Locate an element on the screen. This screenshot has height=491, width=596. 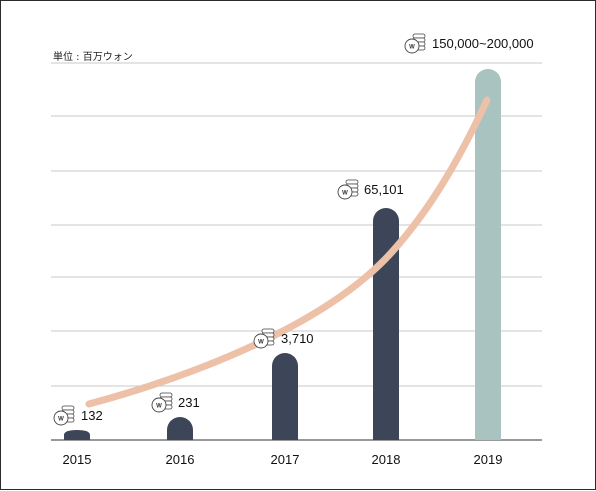
x-tick-label: 2015 is located at coordinates (77, 459).